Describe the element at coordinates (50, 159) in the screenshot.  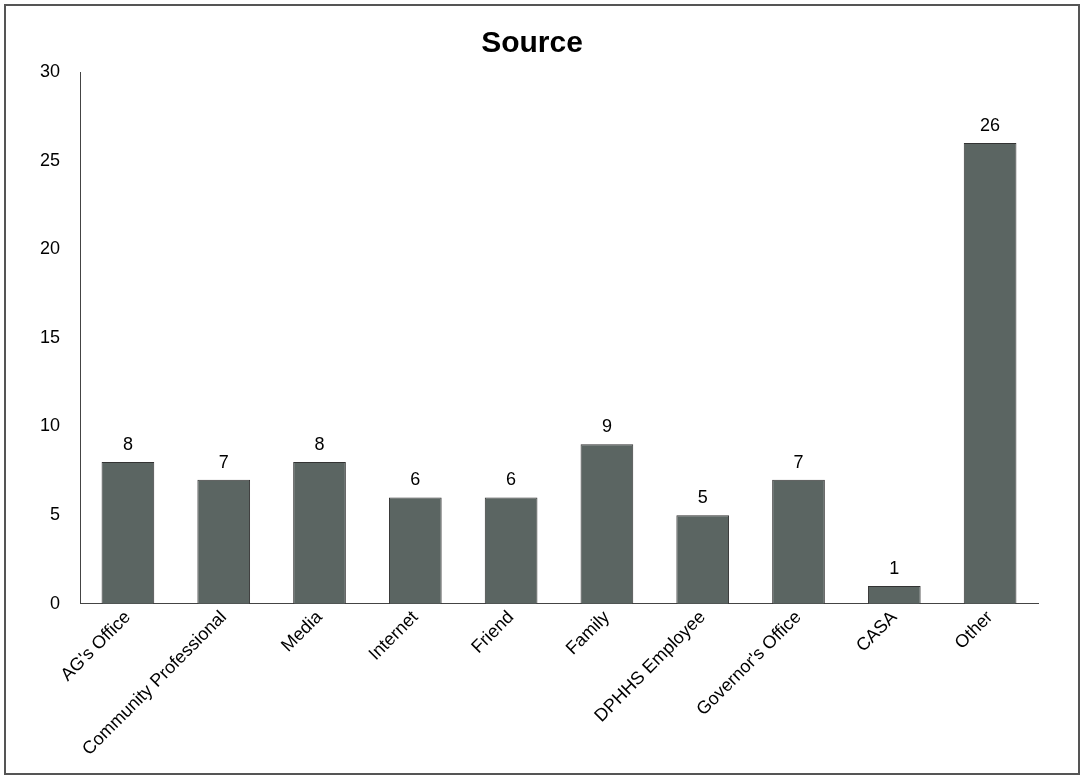
I see `y-tick-label: 25` at that location.